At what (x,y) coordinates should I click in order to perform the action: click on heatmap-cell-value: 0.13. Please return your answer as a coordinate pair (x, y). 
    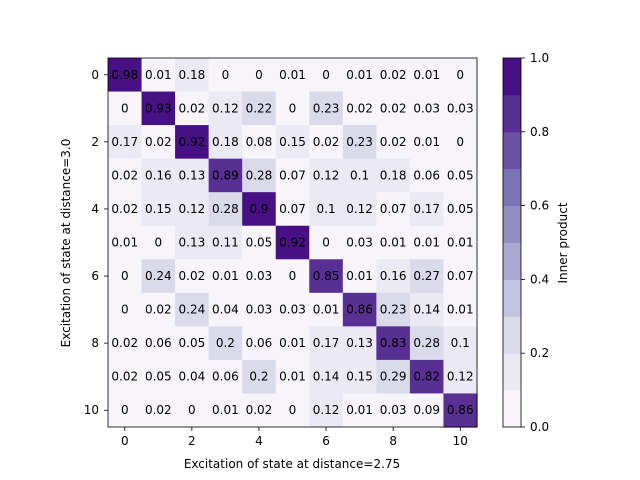
    Looking at the image, I should click on (192, 243).